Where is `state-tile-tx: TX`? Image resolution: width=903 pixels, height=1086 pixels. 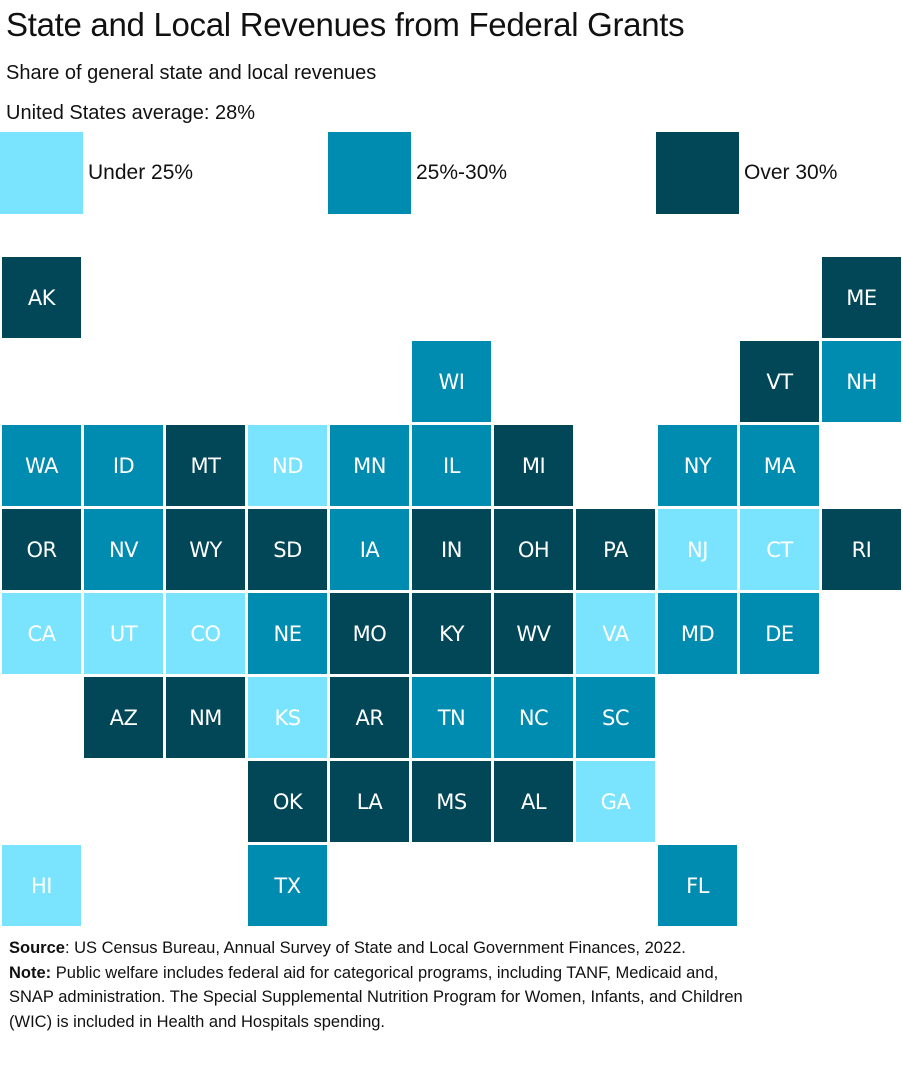
state-tile-tx: TX is located at coordinates (287, 885).